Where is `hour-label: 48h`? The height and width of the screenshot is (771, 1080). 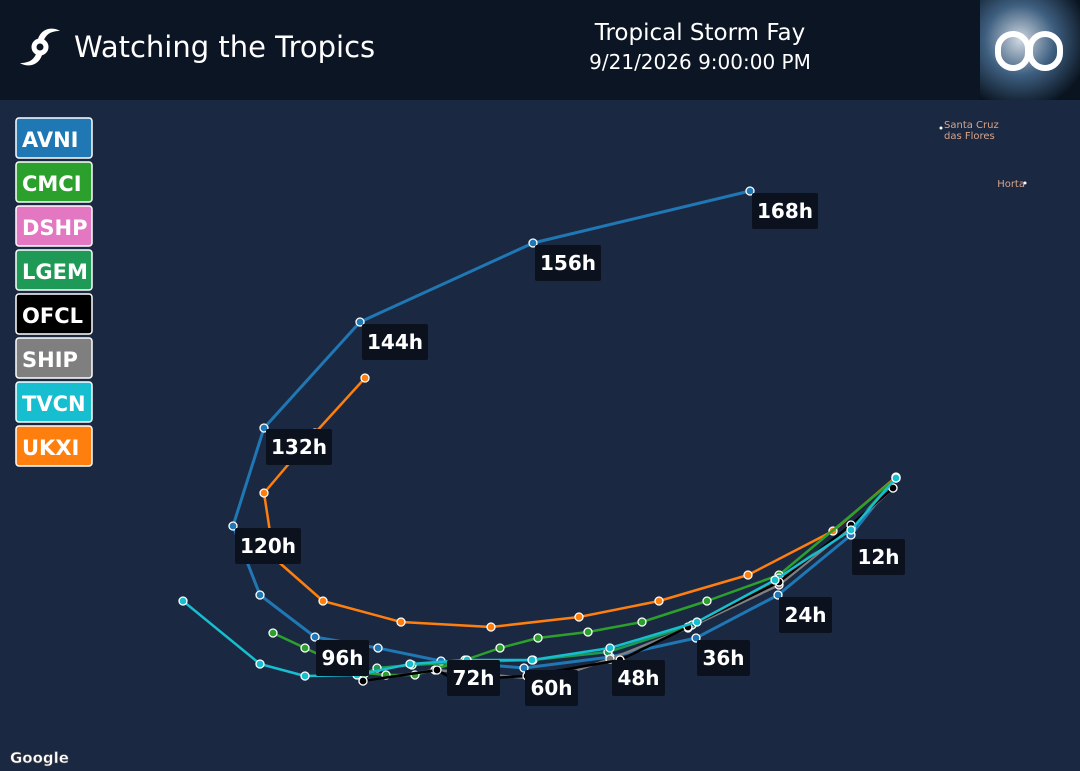
hour-label: 48h is located at coordinates (638, 678).